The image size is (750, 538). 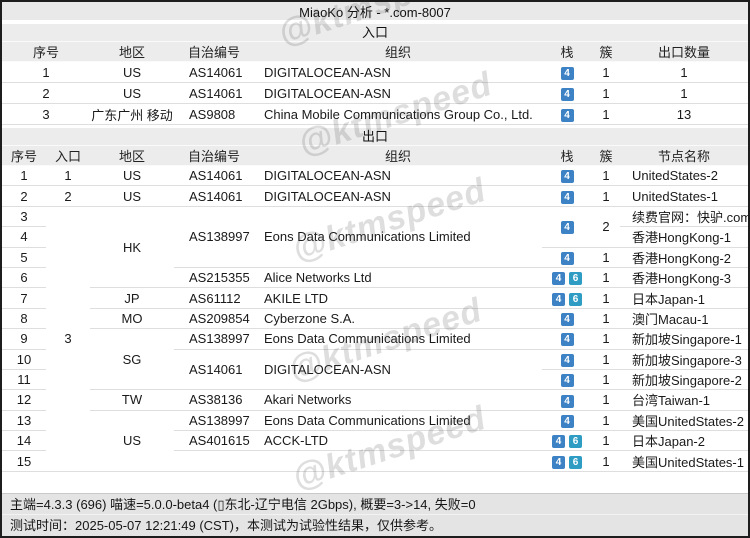 I want to click on node-cell: 新加坡Singapore-1, so click(x=684, y=339).